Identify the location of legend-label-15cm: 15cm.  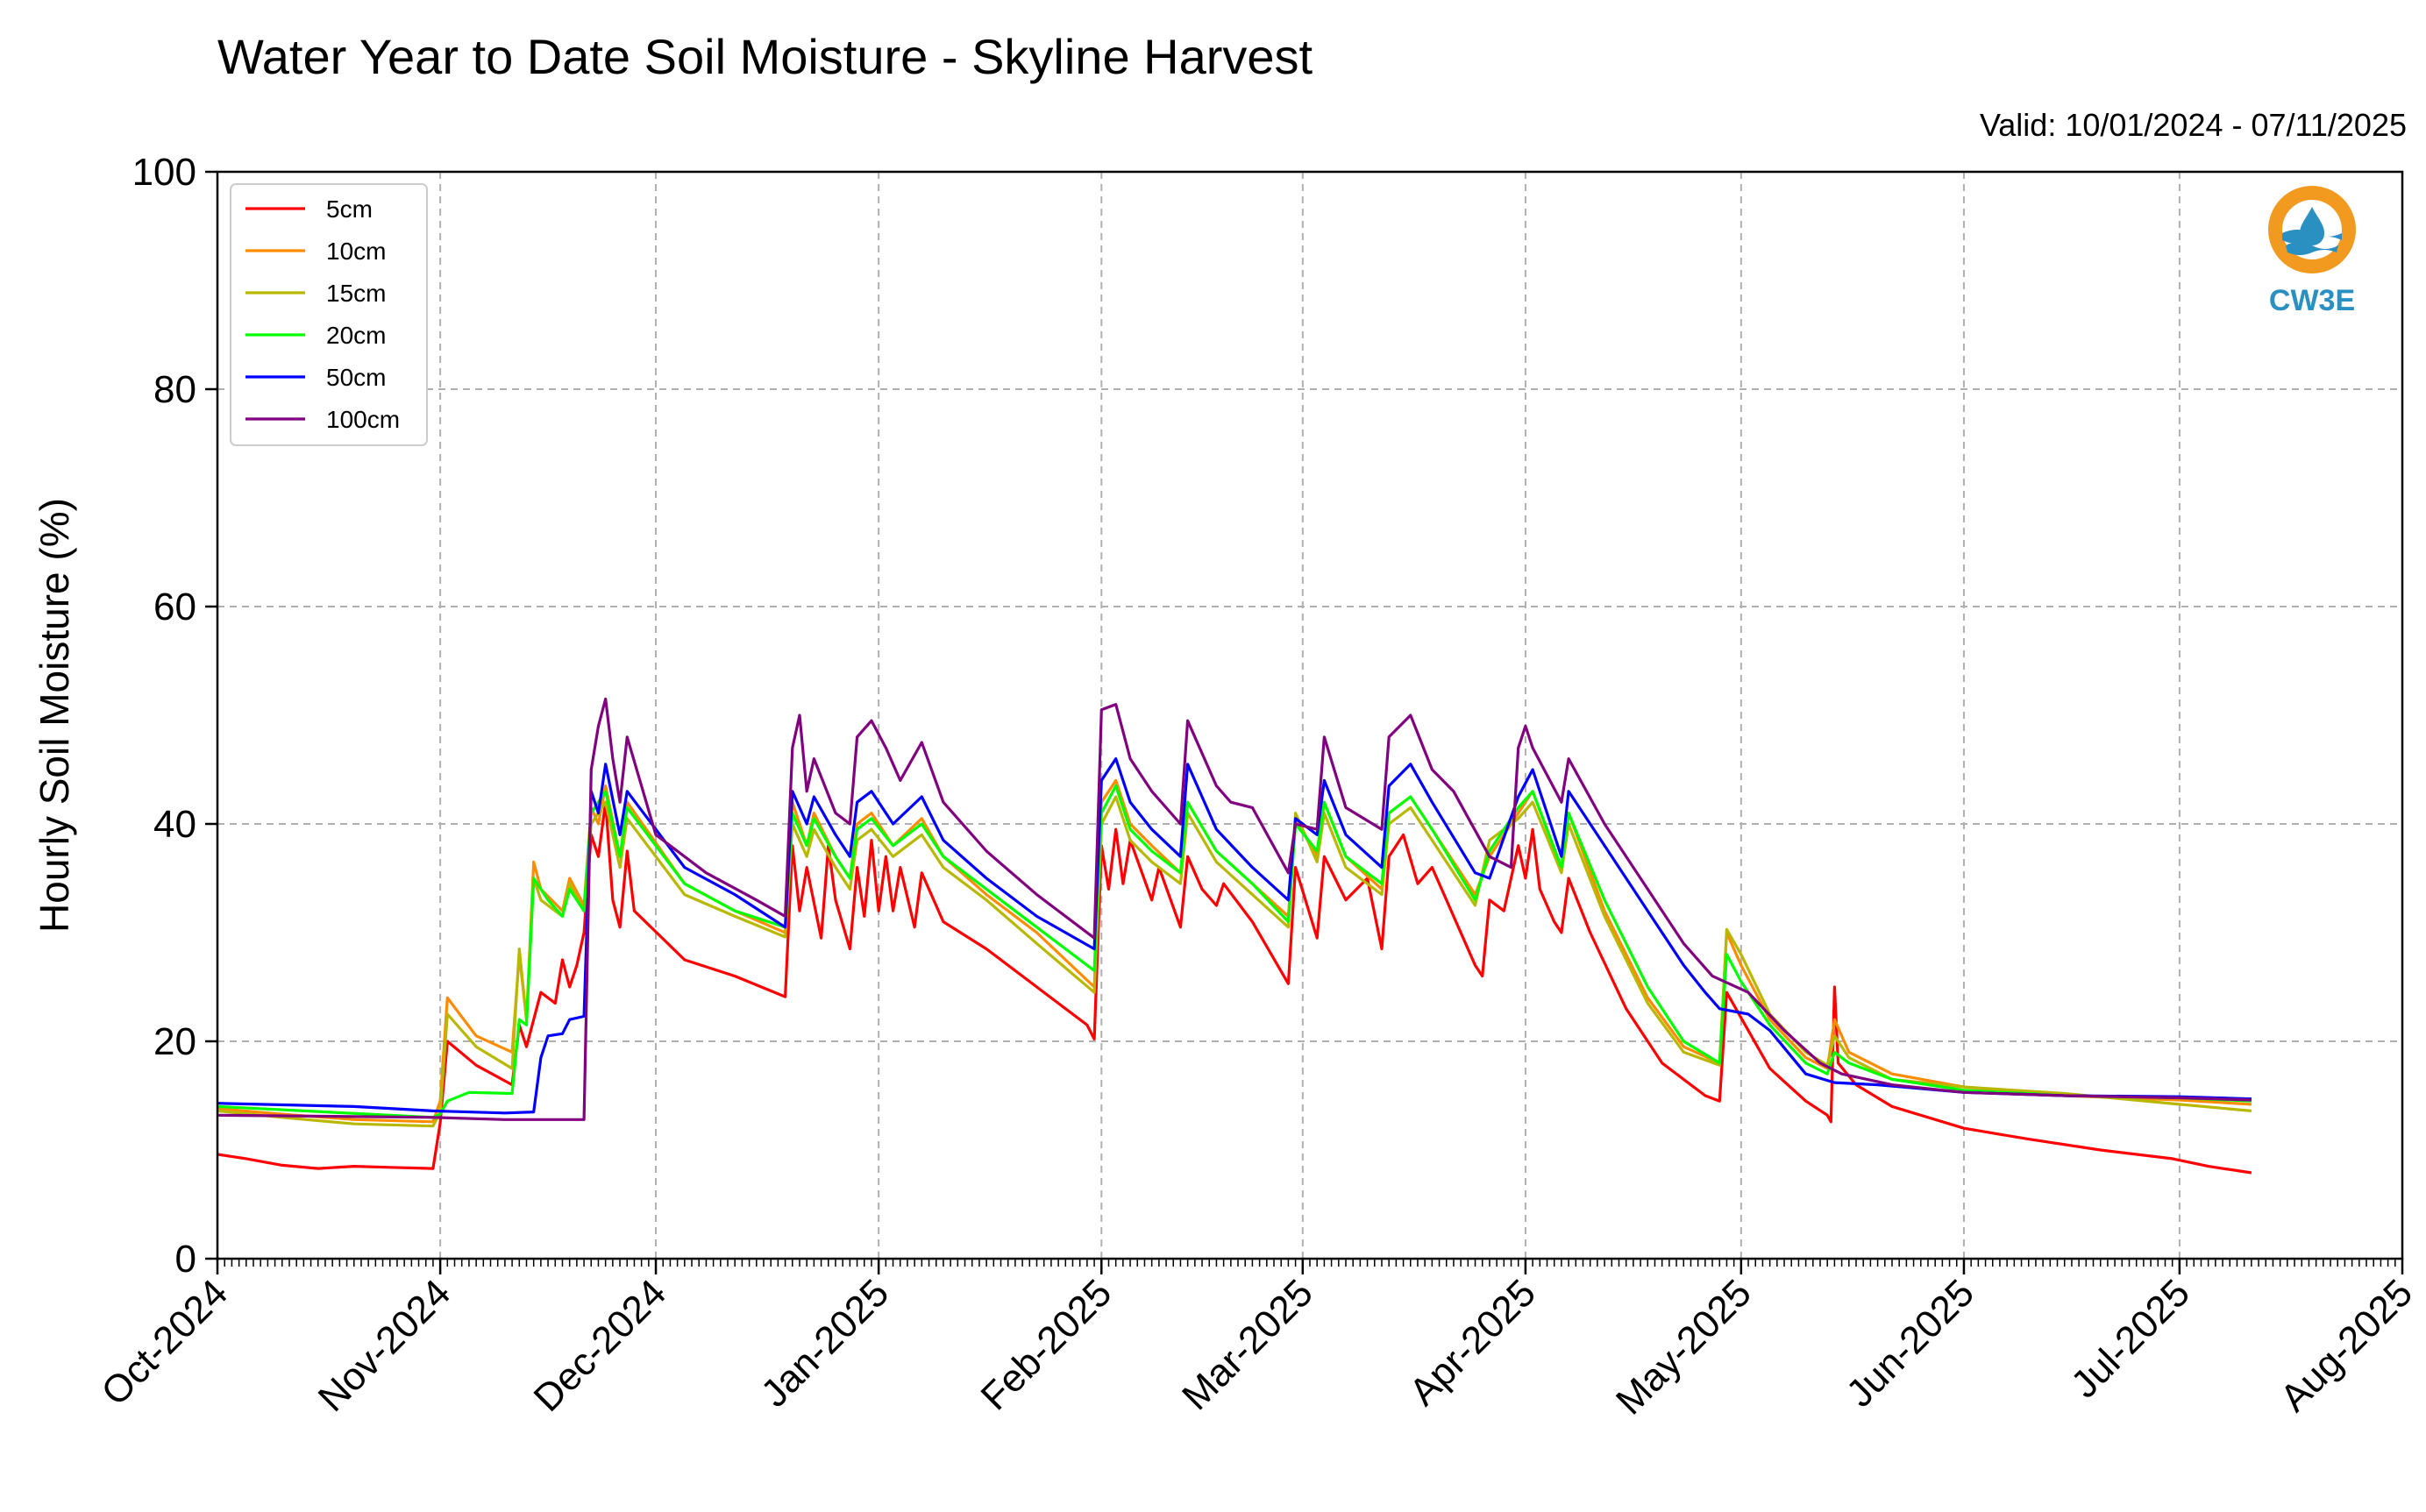
(356, 293).